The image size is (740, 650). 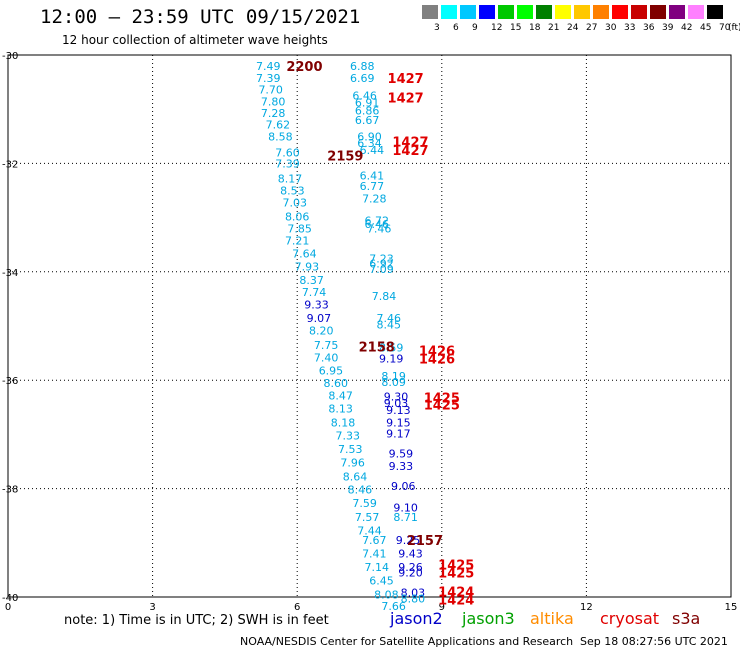 I want to click on y-tick-label: -36, so click(x=10, y=381).